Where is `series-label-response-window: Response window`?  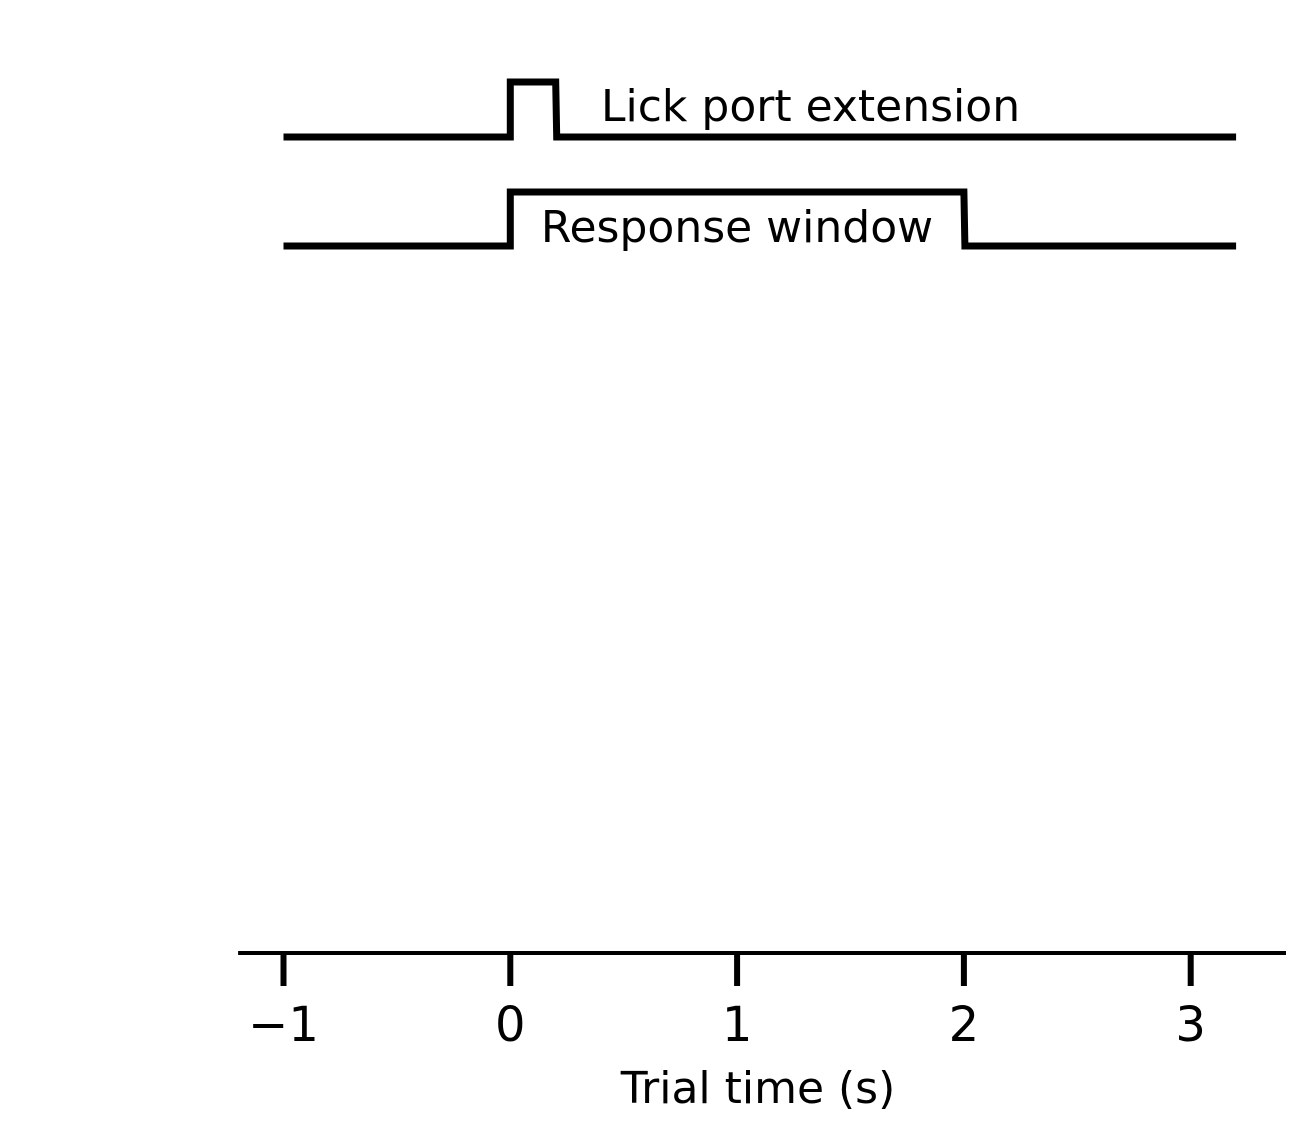 series-label-response-window: Response window is located at coordinates (737, 227).